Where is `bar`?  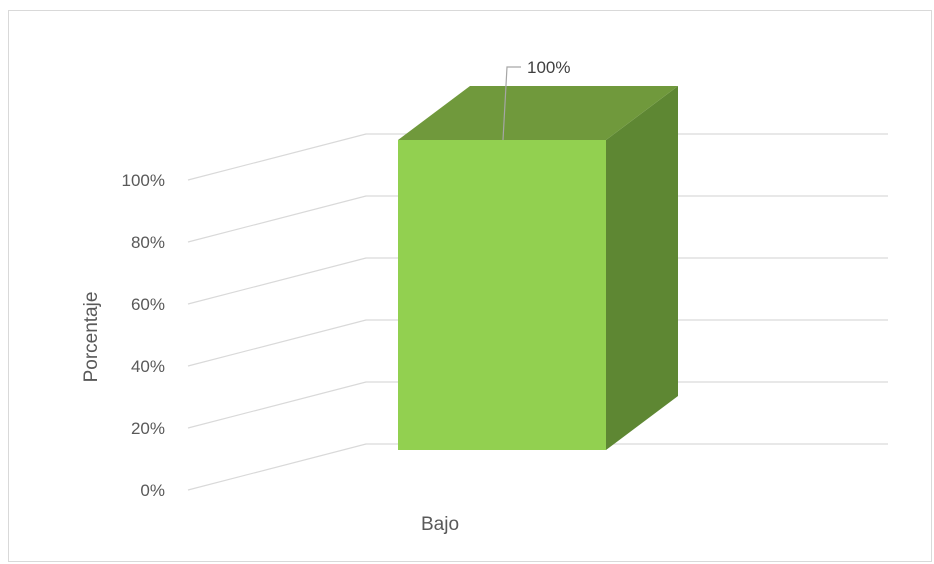
bar is located at coordinates (502, 295).